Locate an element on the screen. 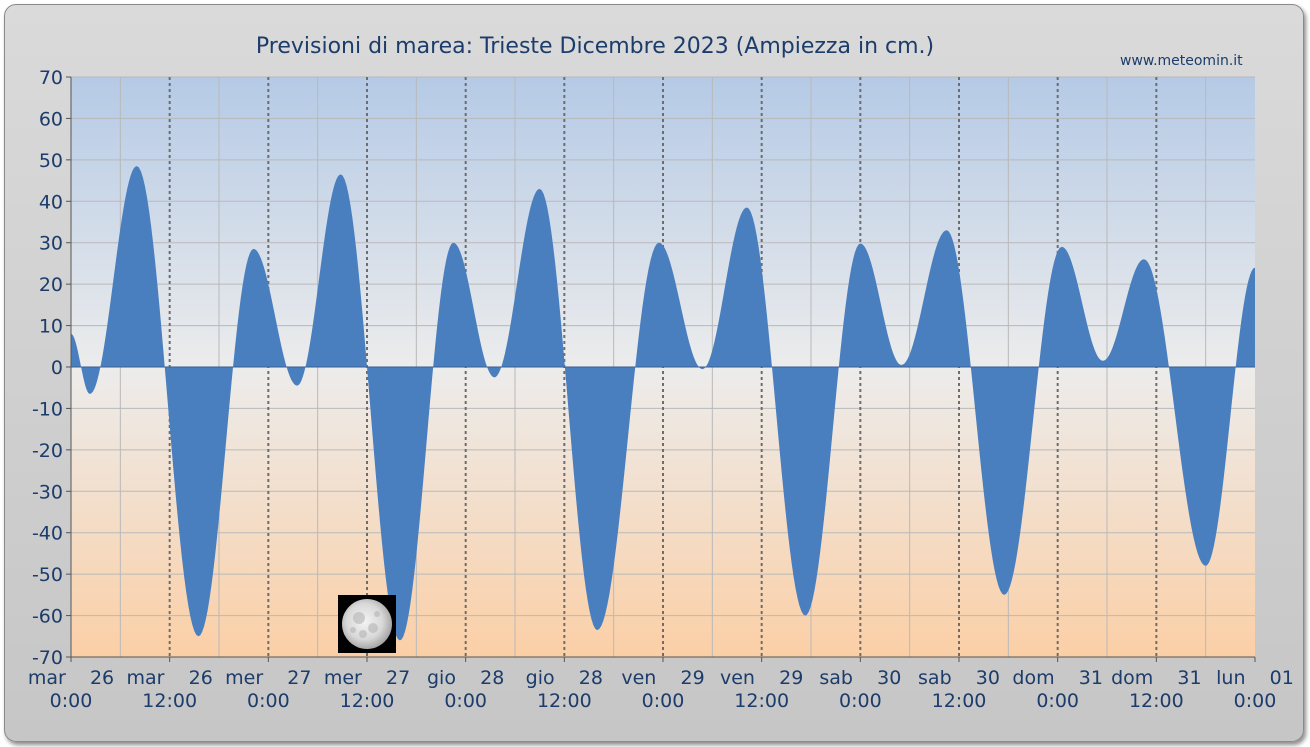 This screenshot has width=1310, height=747. y-tick-label: -40 is located at coordinates (47, 534).